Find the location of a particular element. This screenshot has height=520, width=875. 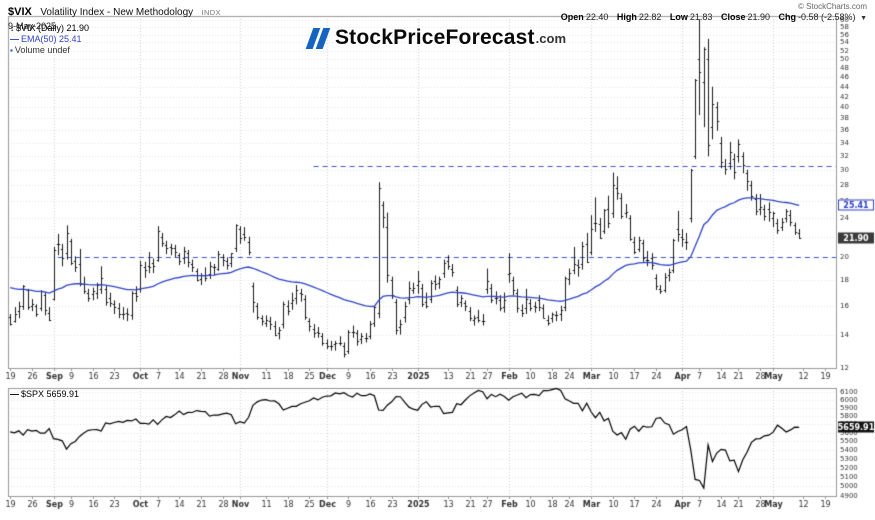

stockpriceforecast-watermark: StockPriceForecast .com is located at coordinates (436, 38).